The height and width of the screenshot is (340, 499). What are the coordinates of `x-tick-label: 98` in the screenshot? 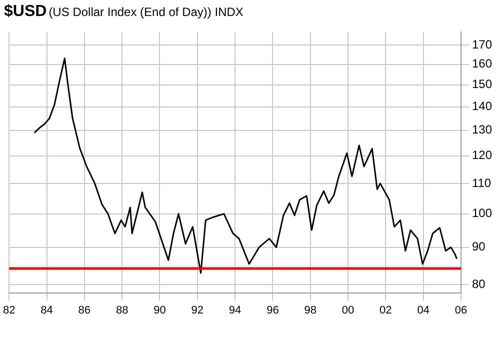 It's located at (310, 310).